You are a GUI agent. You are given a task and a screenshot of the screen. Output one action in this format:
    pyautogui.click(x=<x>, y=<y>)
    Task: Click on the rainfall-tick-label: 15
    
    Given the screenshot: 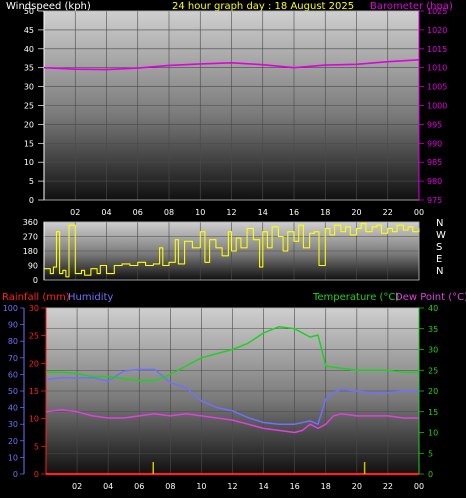 What is the action you would take?
    pyautogui.click(x=34, y=391)
    